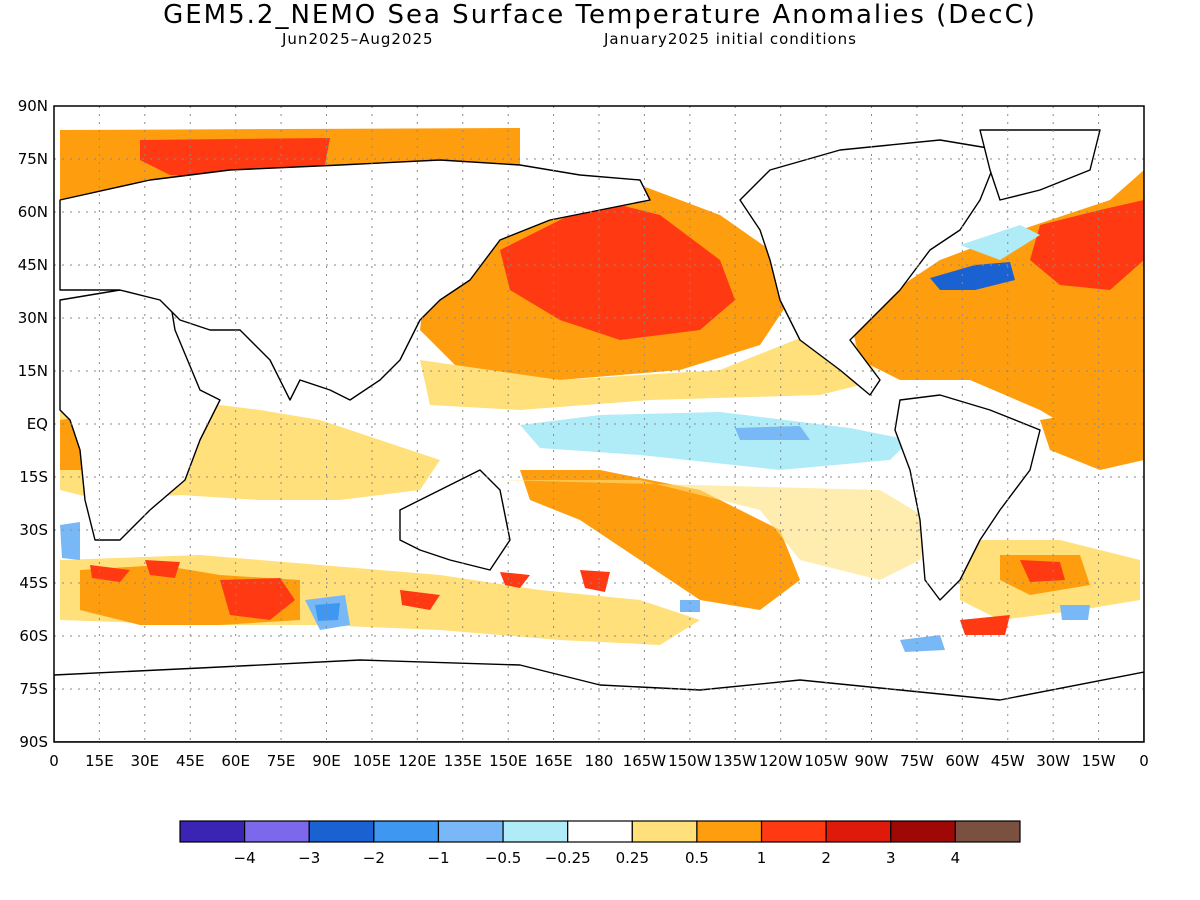 This screenshot has height=900, width=1200. Describe the element at coordinates (1053, 761) in the screenshot. I see `lon-tick-label: 30W` at that location.